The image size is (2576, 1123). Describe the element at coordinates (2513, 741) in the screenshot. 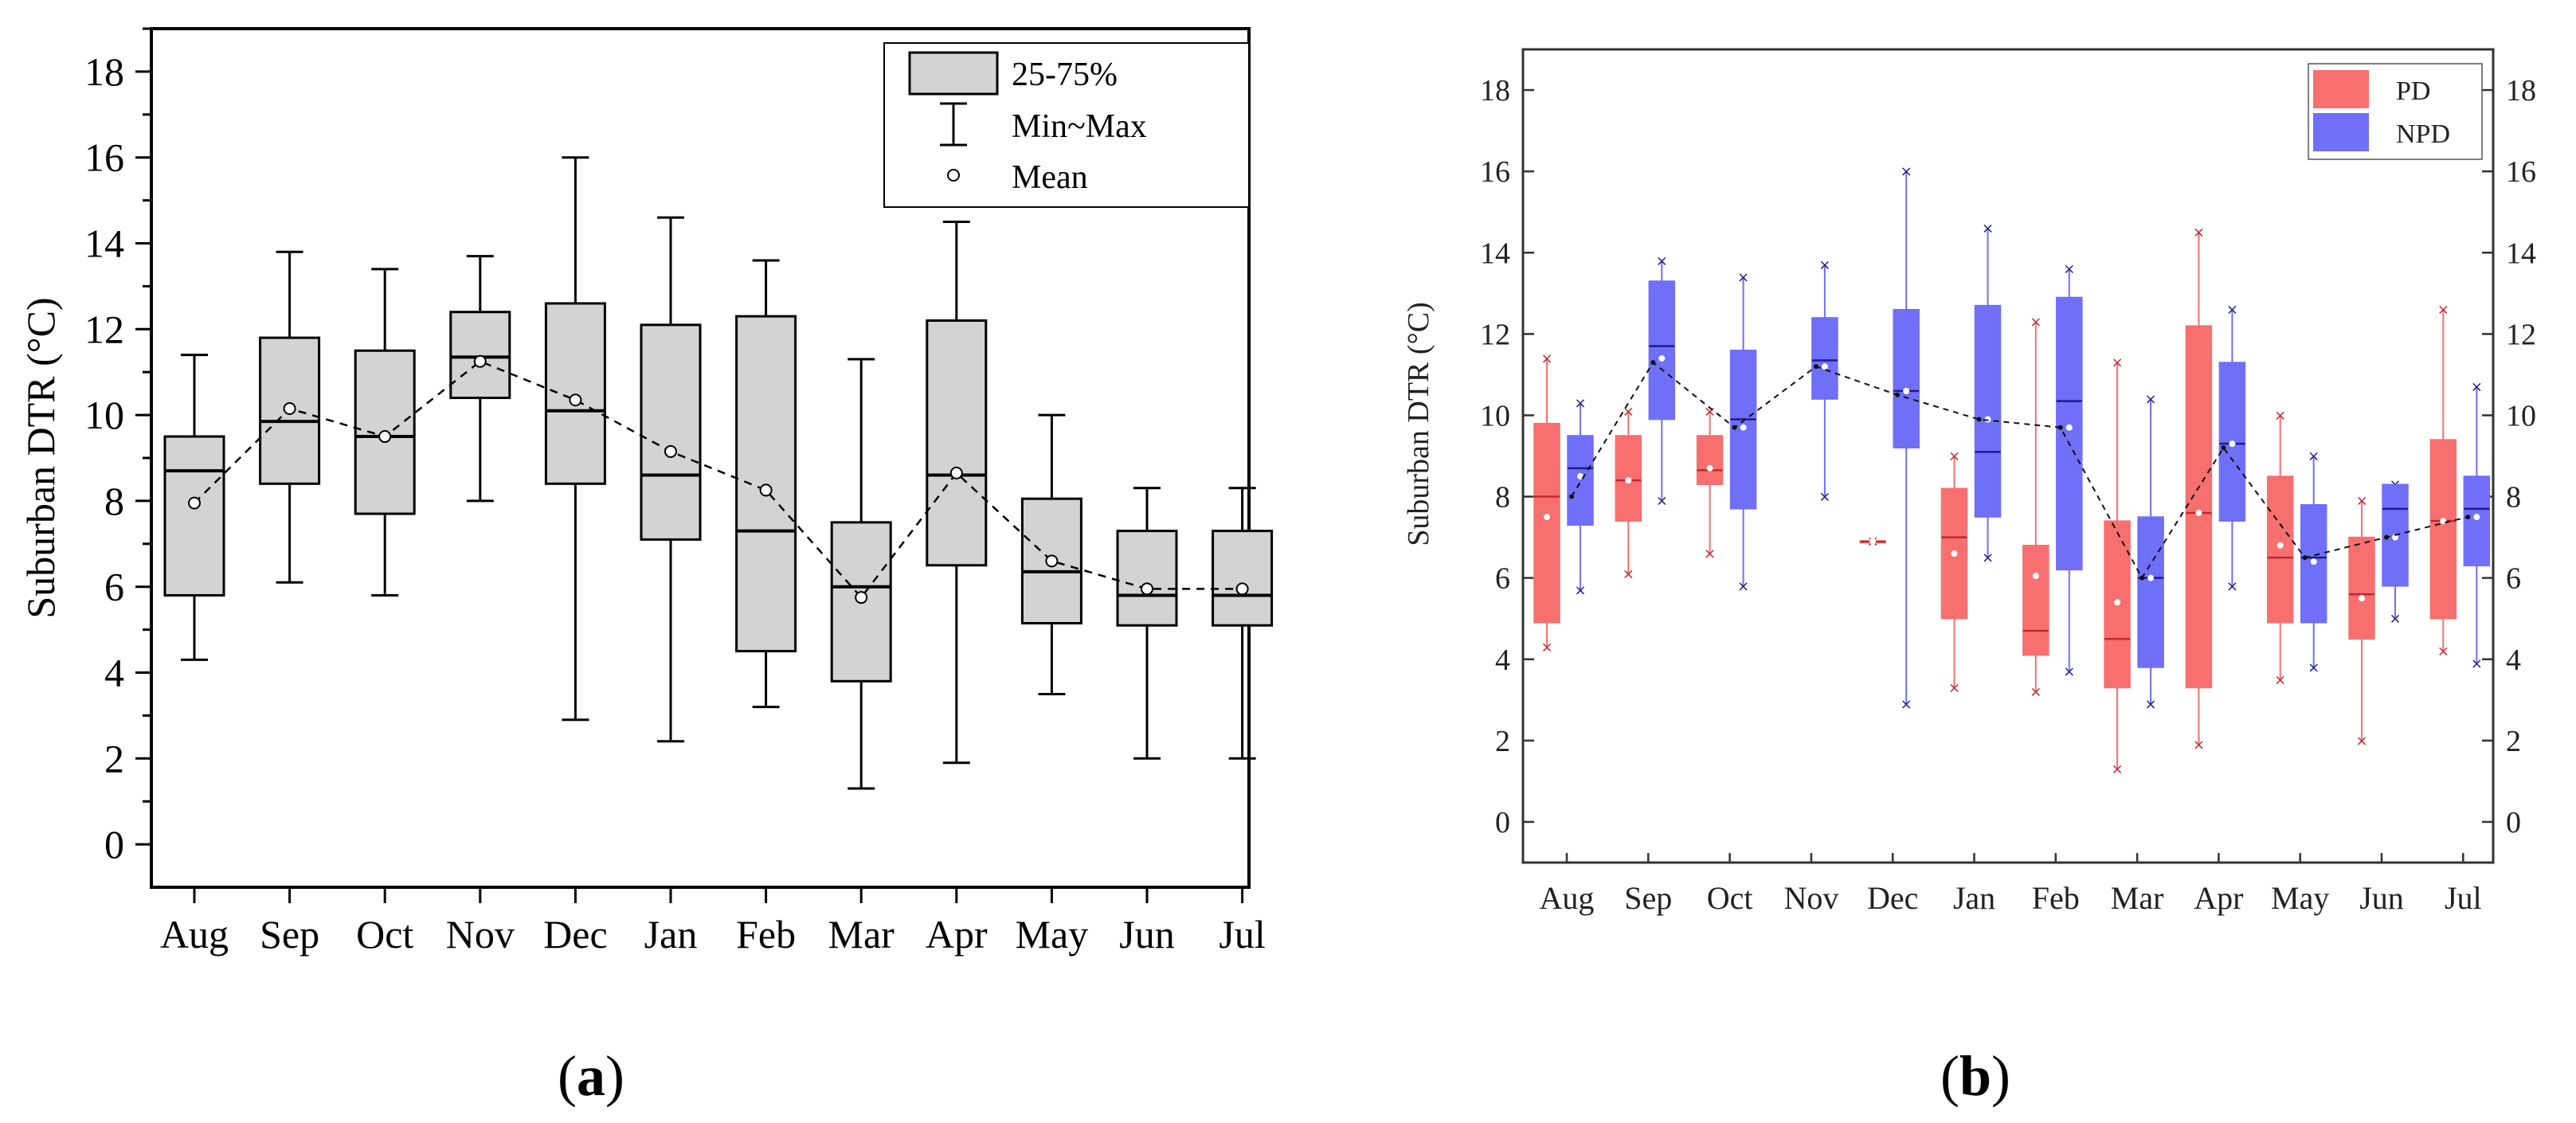

I see `y-tick-label-right: 2` at that location.